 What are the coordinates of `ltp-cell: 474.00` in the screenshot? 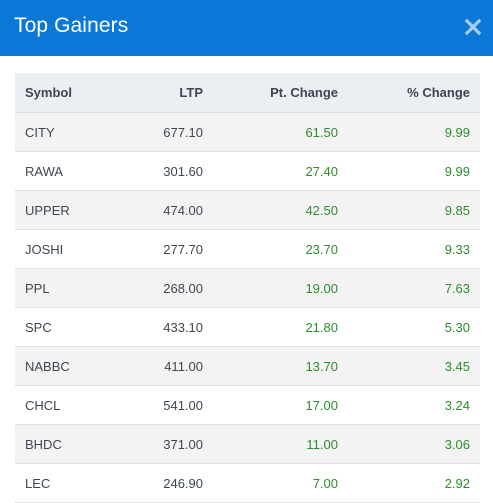 It's located at (154, 210).